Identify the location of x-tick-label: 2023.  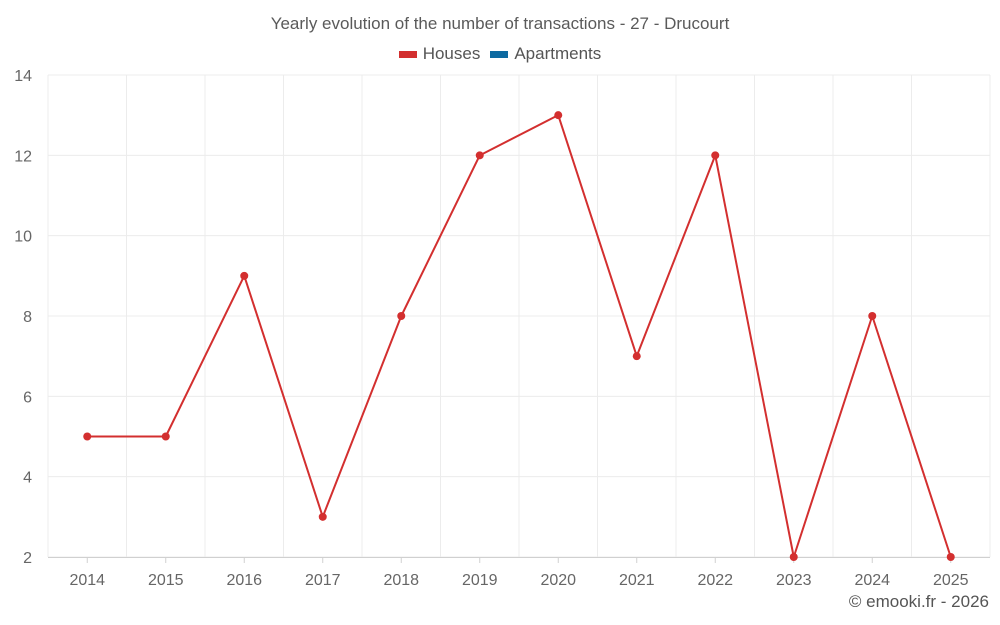
(794, 580).